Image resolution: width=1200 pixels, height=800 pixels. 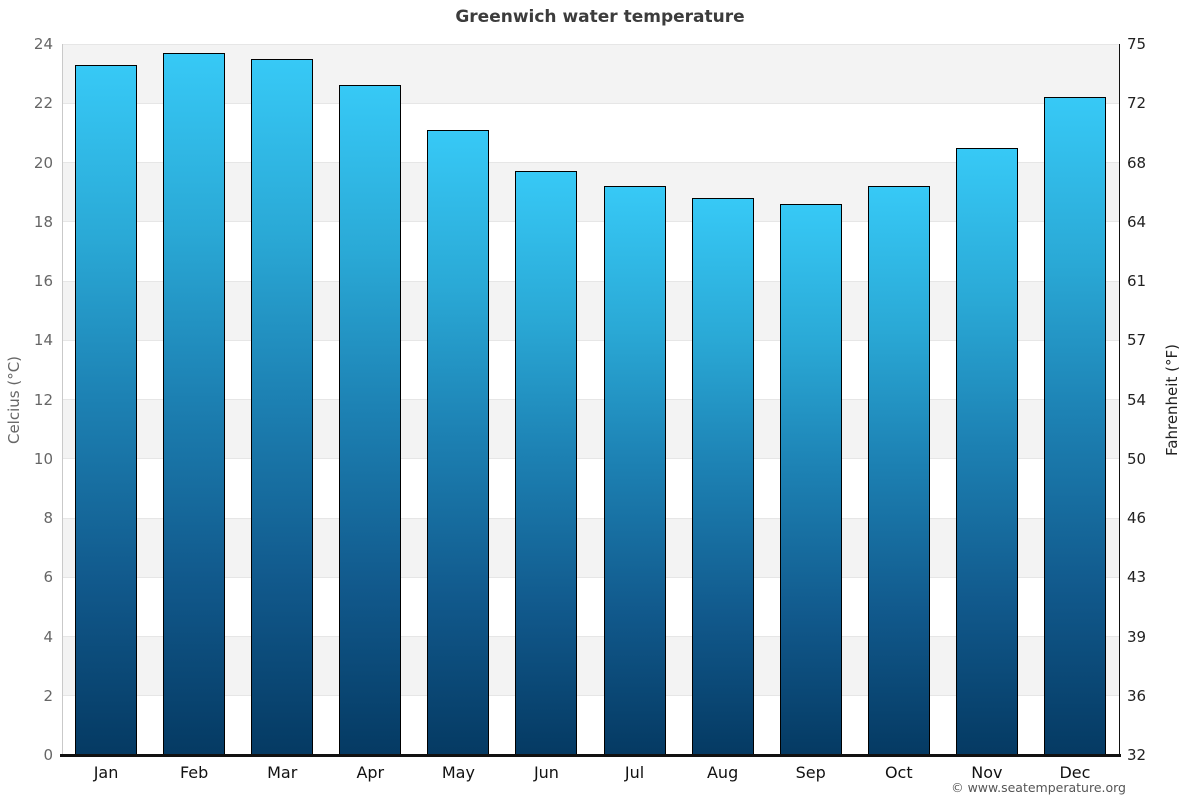 I want to click on month-label-mar: Mar, so click(x=282, y=772).